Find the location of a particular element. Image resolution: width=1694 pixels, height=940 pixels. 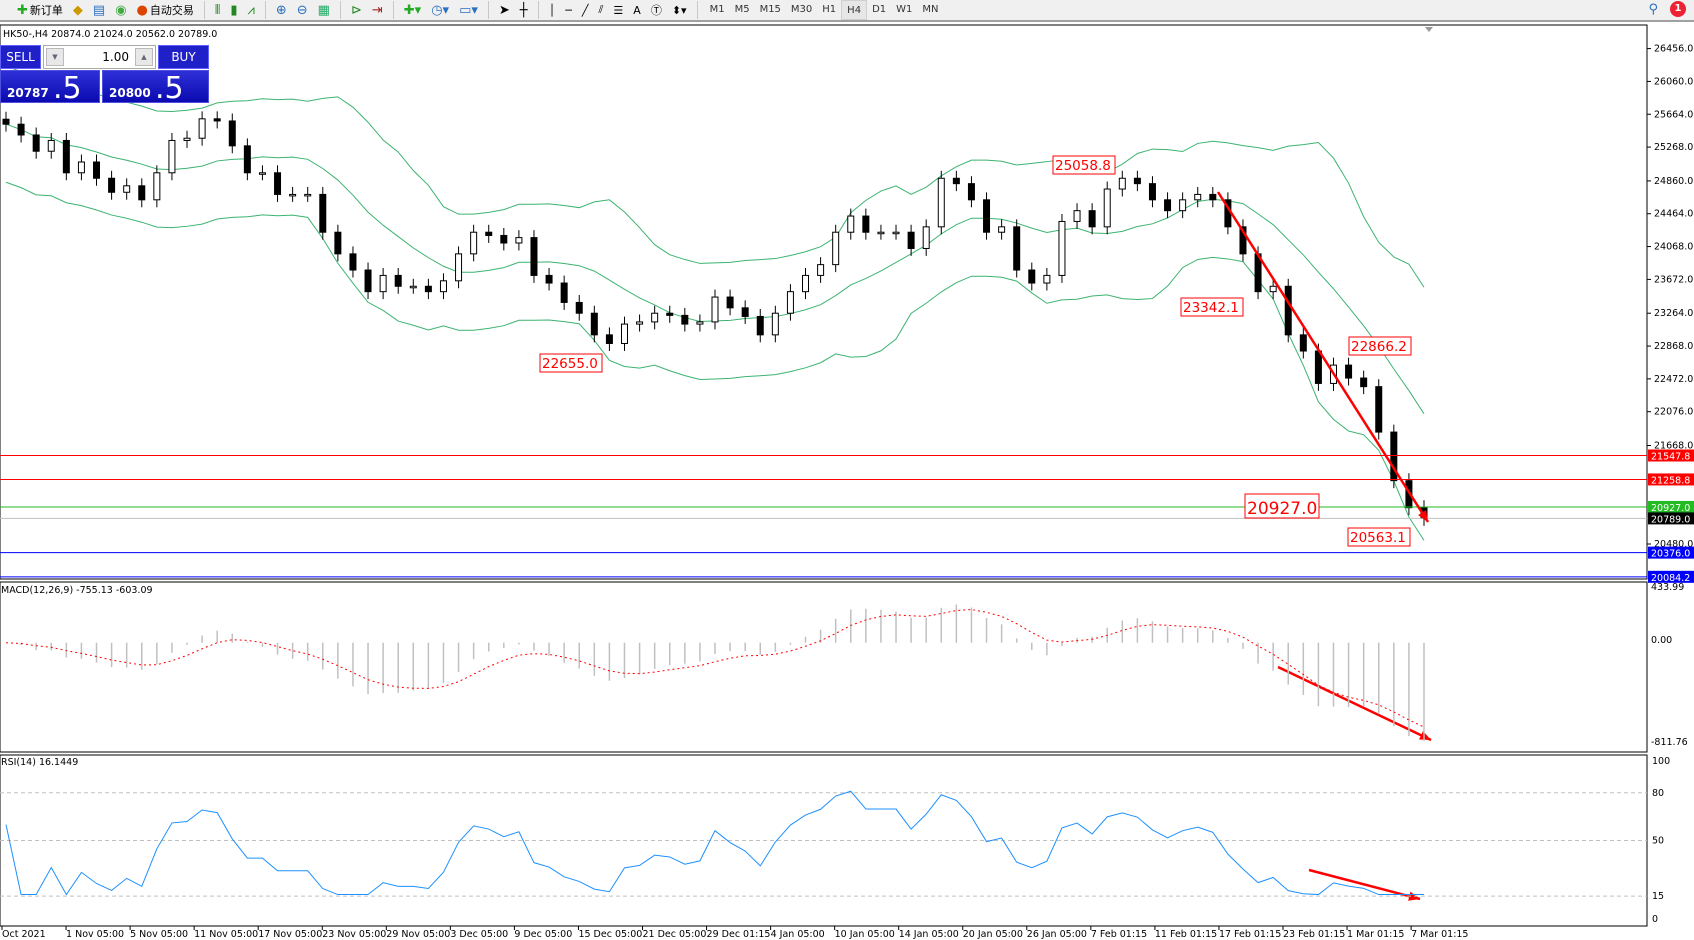

autoscroll-button: ⊳ is located at coordinates (356, 10).